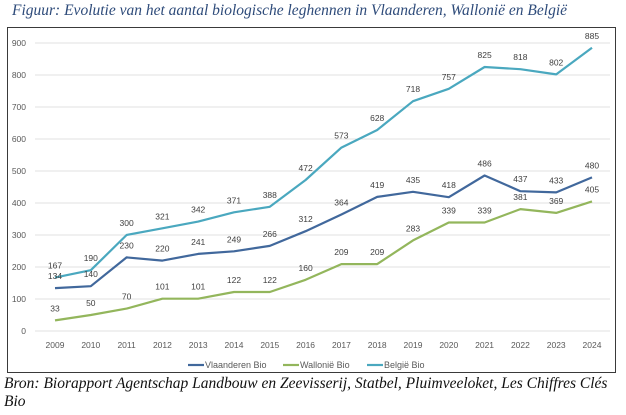 Image resolution: width=626 pixels, height=415 pixels. Describe the element at coordinates (19, 139) in the screenshot. I see `y-tick-label: 600` at that location.